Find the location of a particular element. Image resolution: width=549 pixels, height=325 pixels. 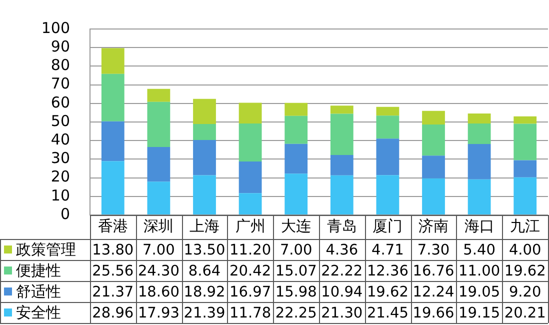

y-tick-label: 60 is located at coordinates (60, 102).